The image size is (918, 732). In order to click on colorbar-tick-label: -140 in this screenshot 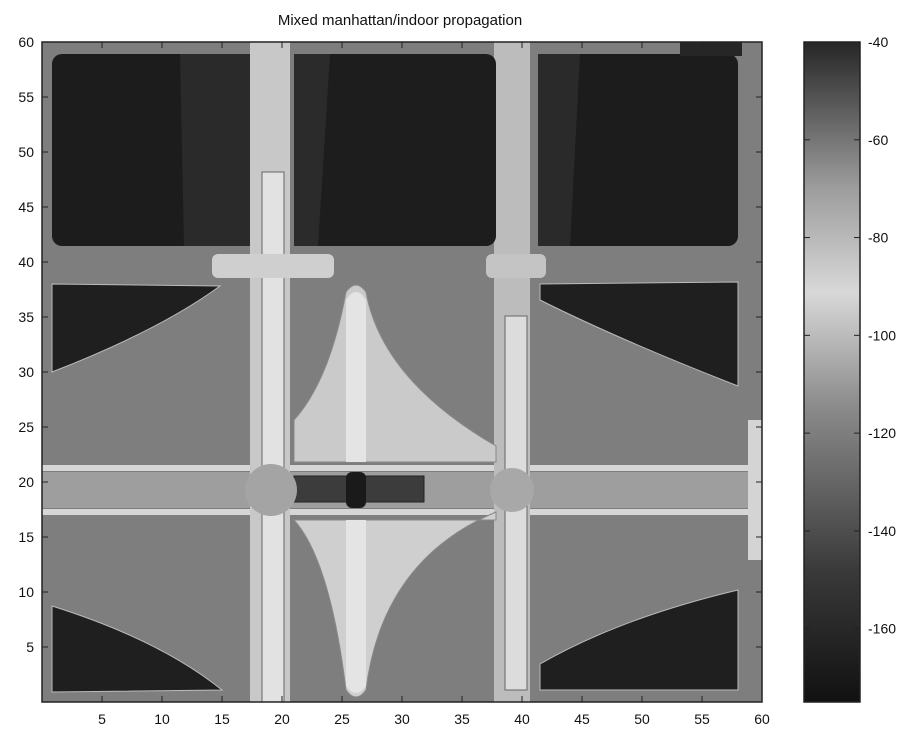, I will do `click(882, 531)`.